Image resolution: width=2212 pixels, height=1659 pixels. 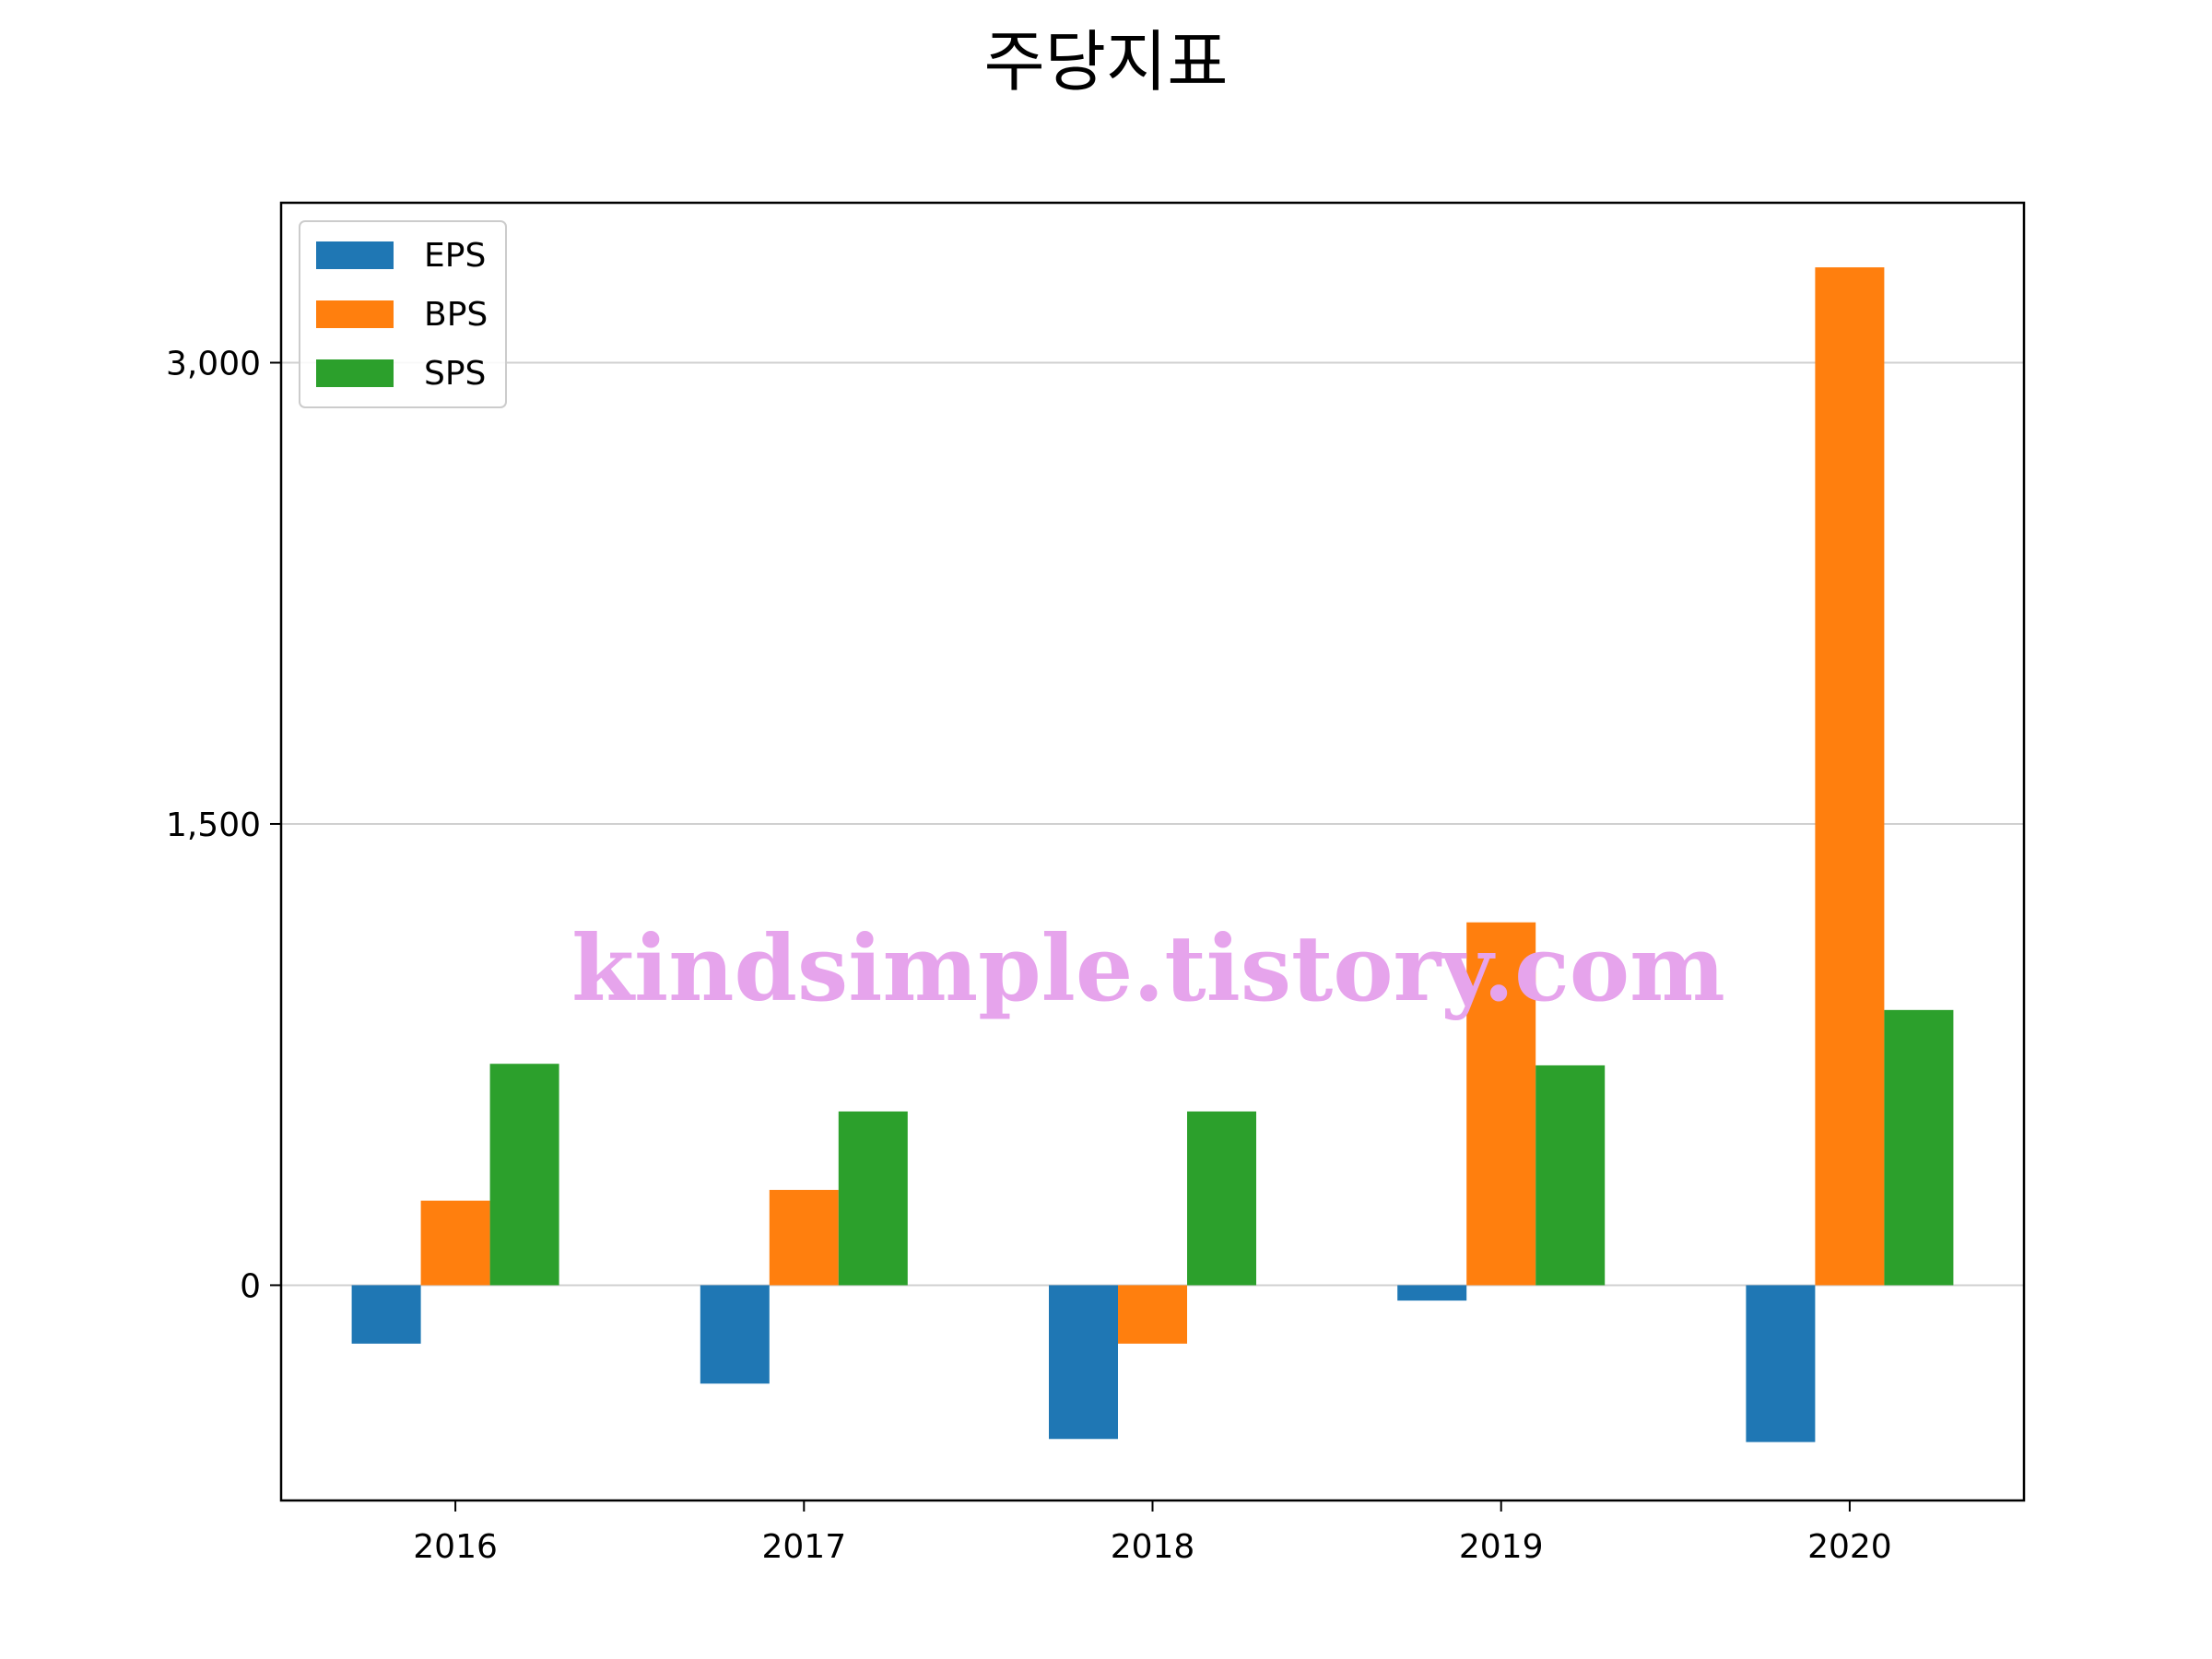 I want to click on bar-eps-2019, so click(x=1432, y=1293).